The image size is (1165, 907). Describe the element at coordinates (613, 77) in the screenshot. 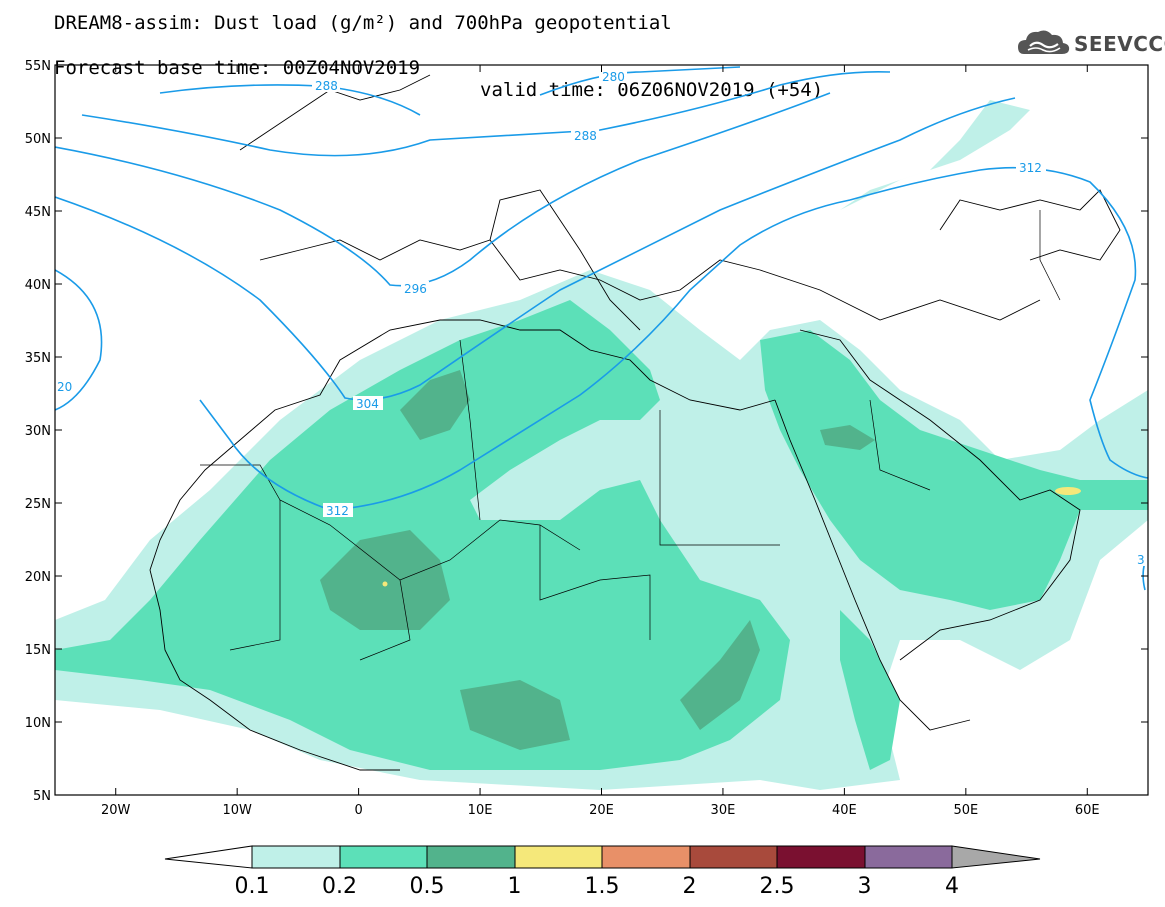

I see `contour-label: 280` at that location.